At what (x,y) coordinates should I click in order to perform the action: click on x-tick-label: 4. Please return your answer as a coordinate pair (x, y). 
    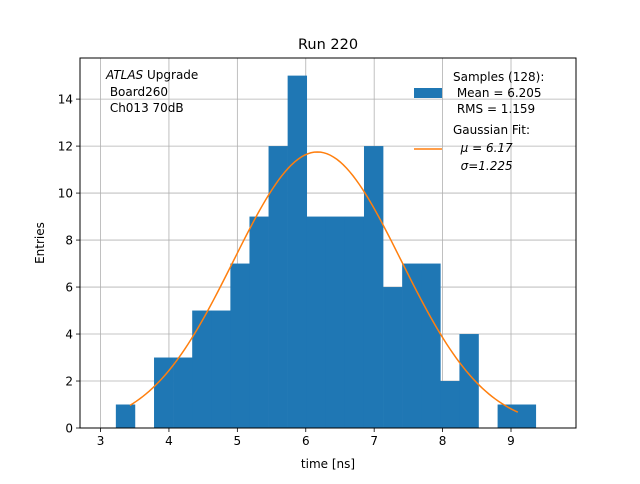
    Looking at the image, I should click on (169, 441).